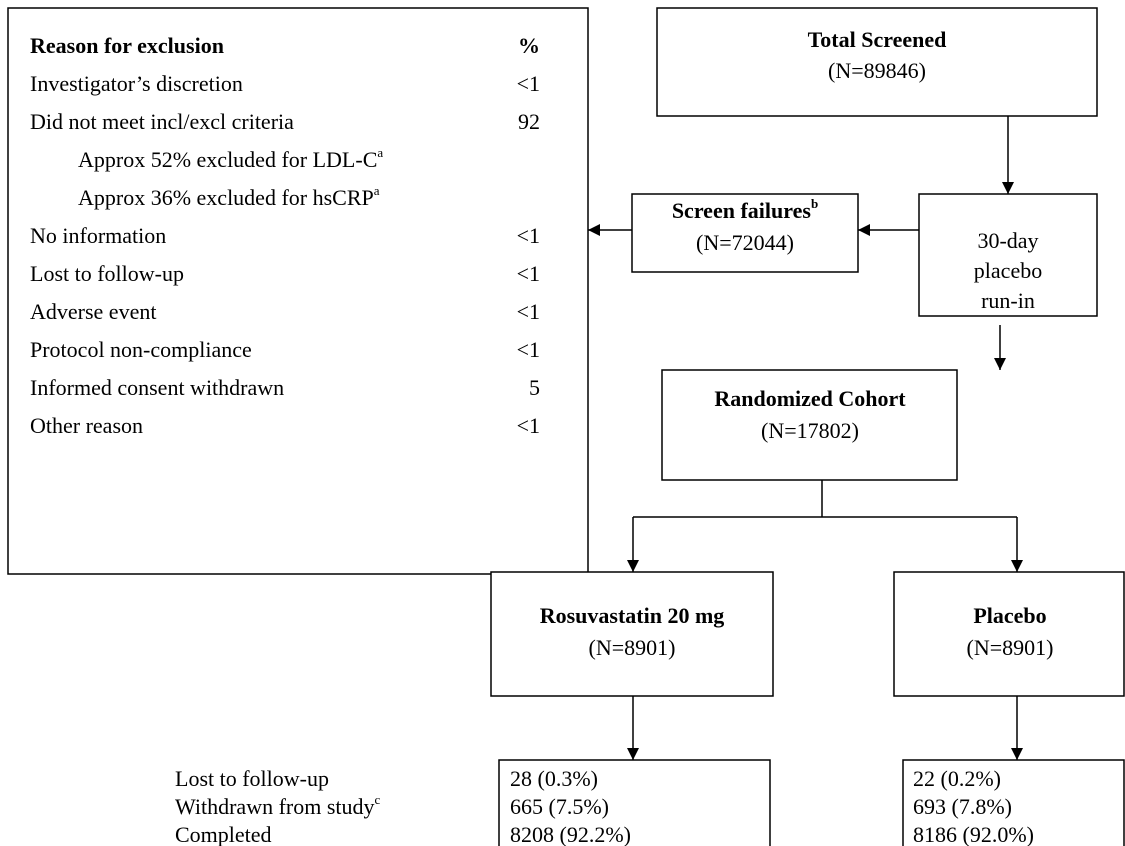 The height and width of the screenshot is (846, 1125). I want to click on table-row-label: Did not meet incl/excl criteria, so click(162, 121).